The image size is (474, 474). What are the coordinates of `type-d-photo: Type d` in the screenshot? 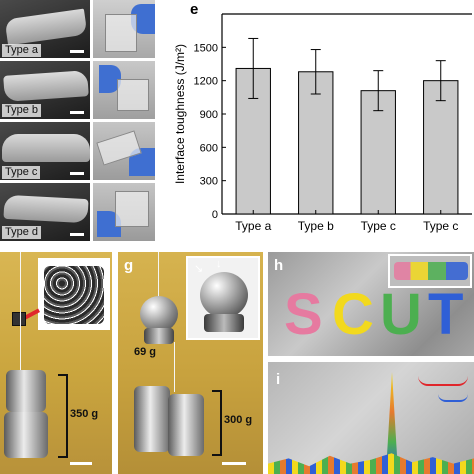 It's located at (45, 212).